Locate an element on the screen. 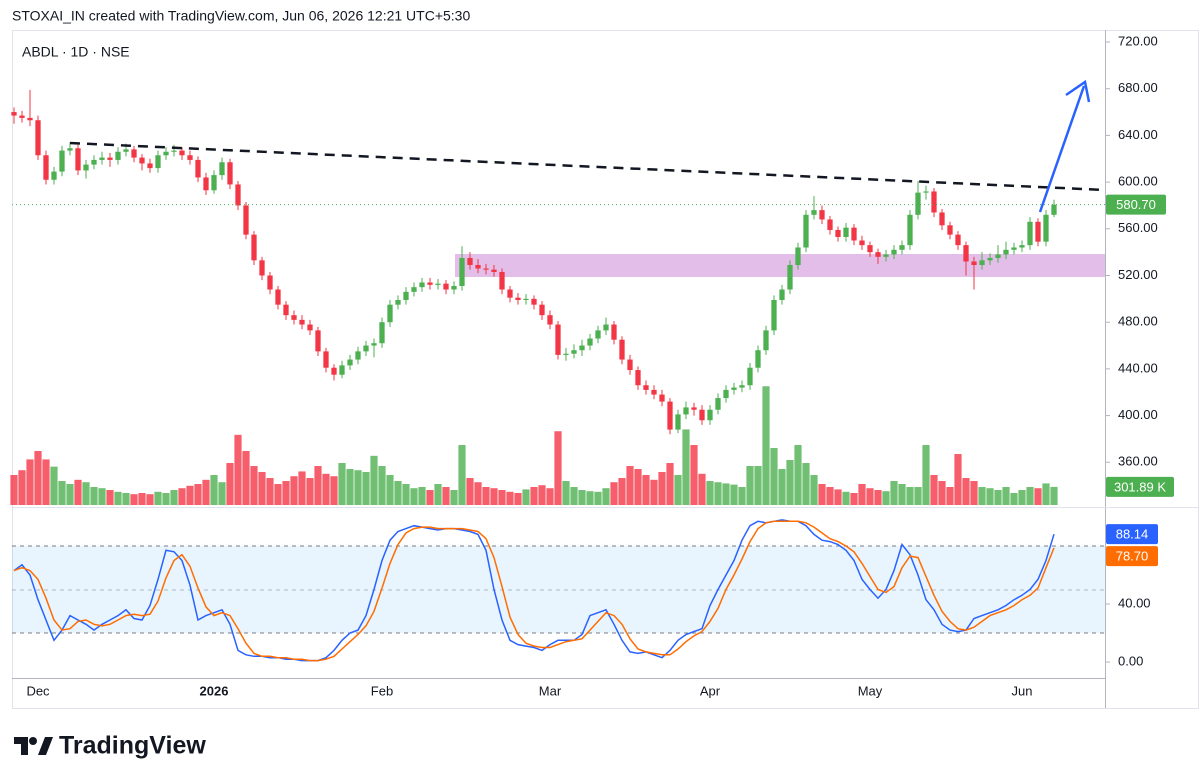  y-tick-label: 400.00 is located at coordinates (1138, 414).